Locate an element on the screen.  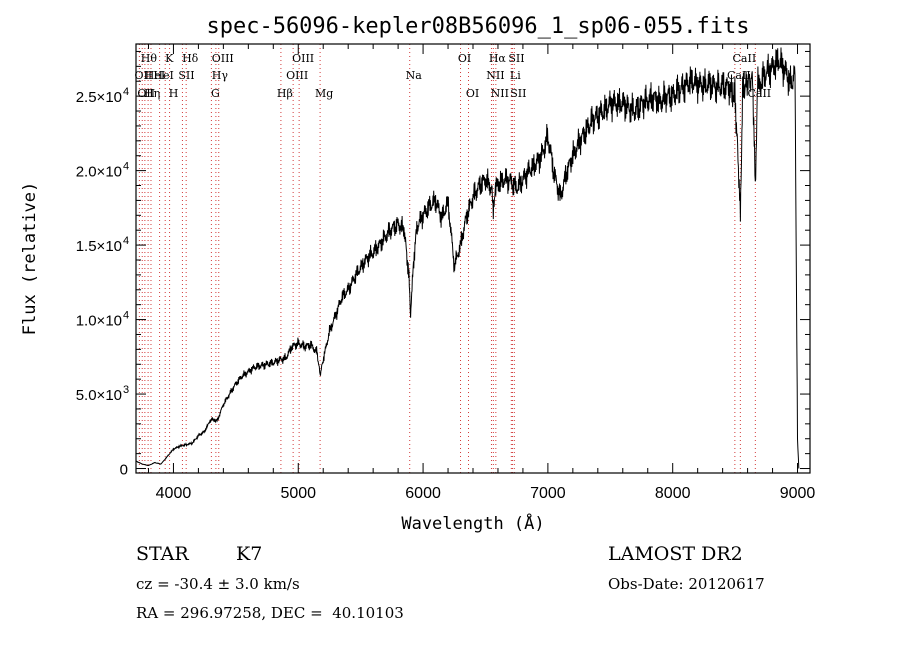
y-tick-label: 0 is located at coordinates (124, 470).